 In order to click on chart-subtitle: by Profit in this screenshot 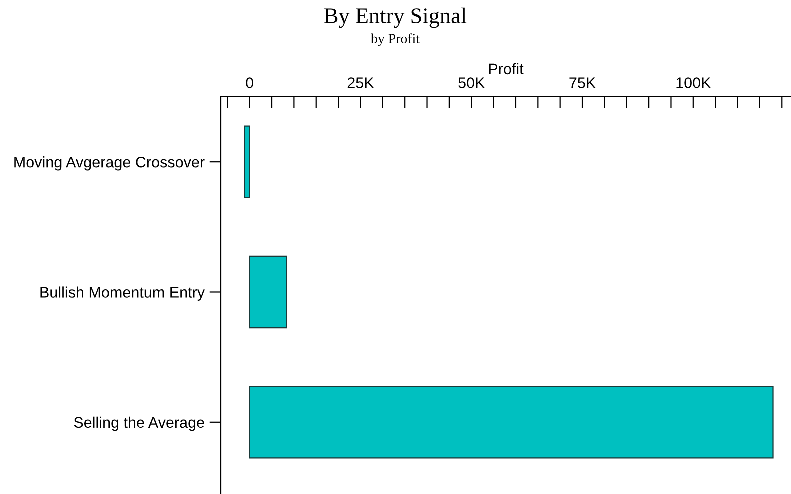, I will do `click(395, 40)`.